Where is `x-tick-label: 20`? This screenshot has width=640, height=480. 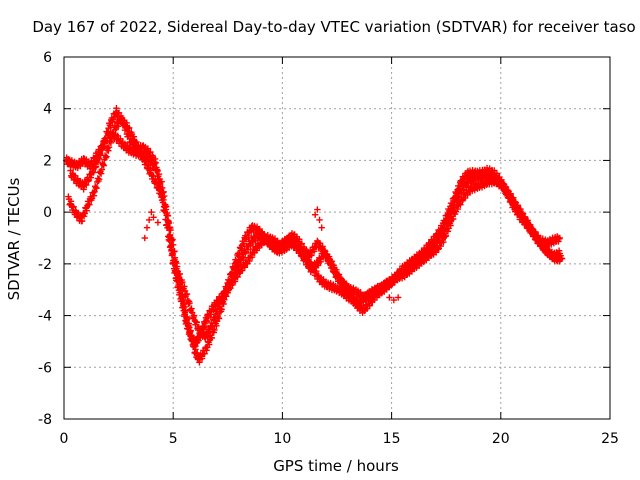 x-tick-label: 20 is located at coordinates (501, 439).